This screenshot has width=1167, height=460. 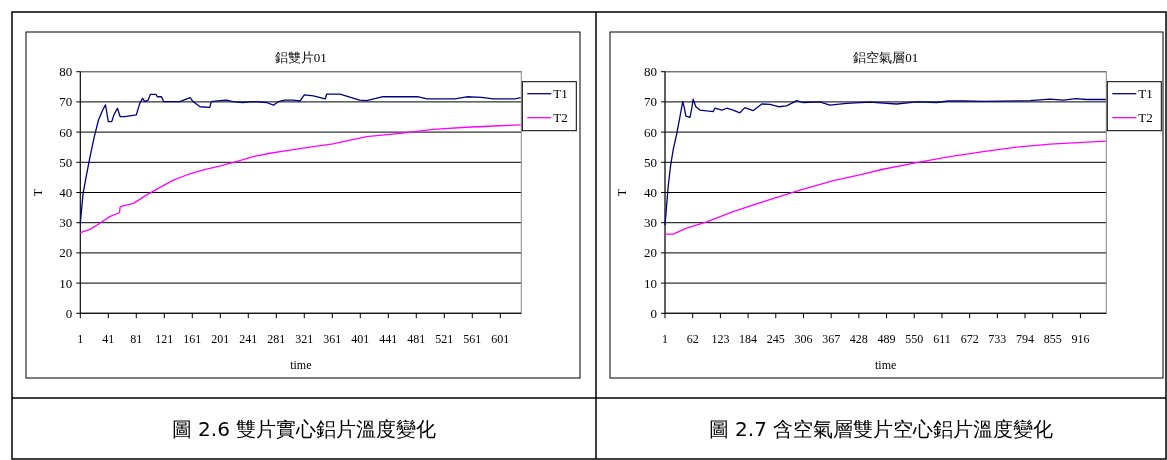 I want to click on x-tick-label: 855, so click(x=1052, y=339).